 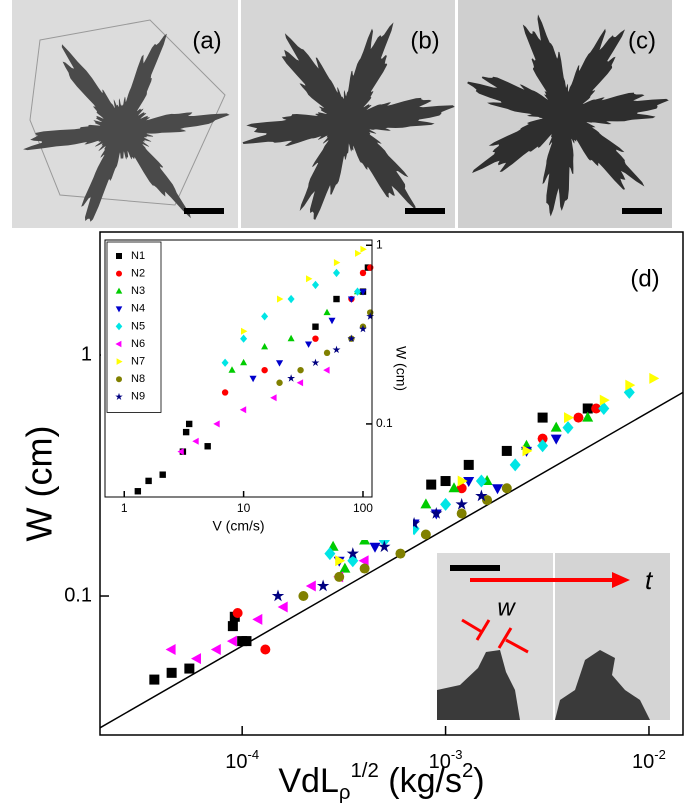 What do you see at coordinates (424, 40) in the screenshot?
I see `panel-label: (b)` at bounding box center [424, 40].